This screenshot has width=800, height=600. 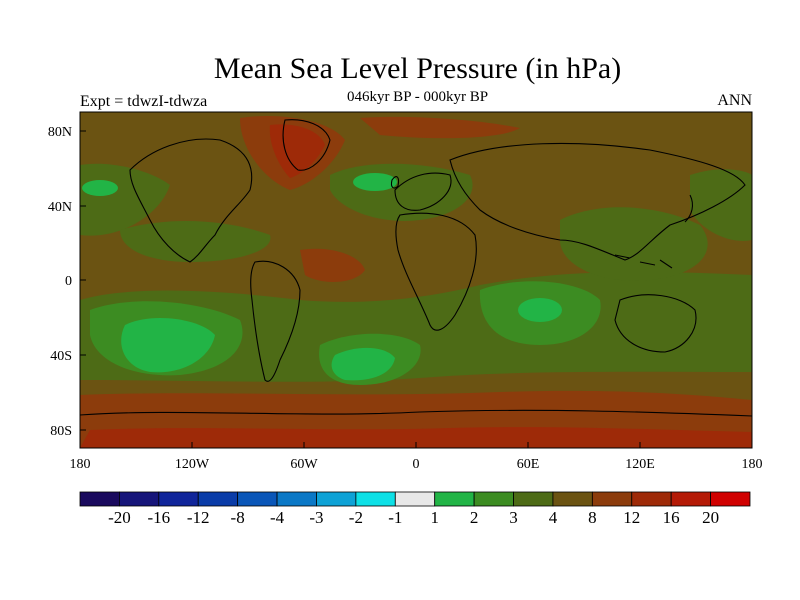 I want to click on map-subtitle: 046kyr BP - 000kyr BP, so click(x=417, y=97).